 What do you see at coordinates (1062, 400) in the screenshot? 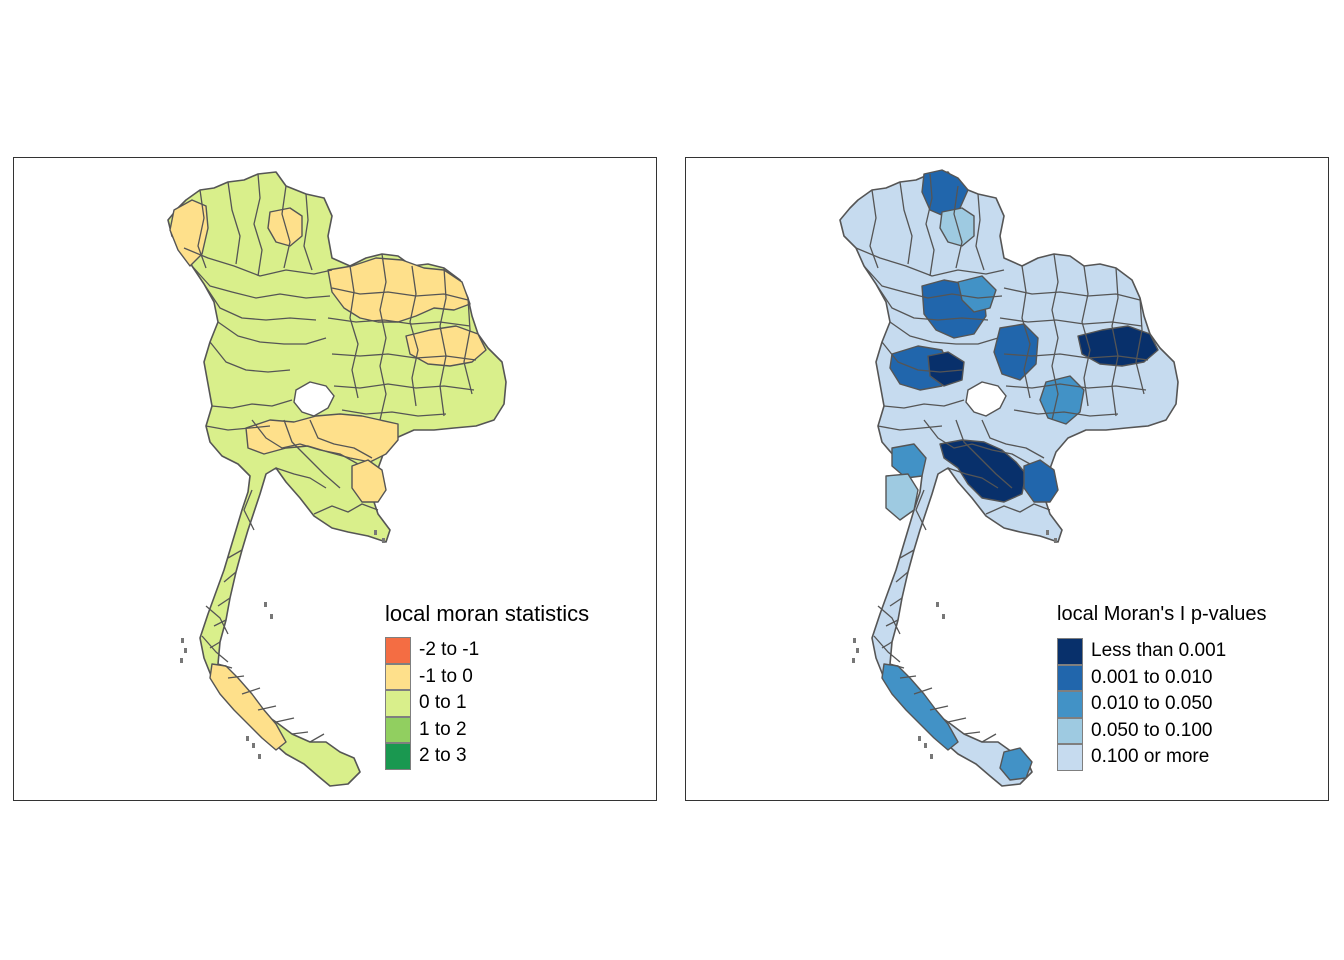
I see `province-northeast-south` at bounding box center [1062, 400].